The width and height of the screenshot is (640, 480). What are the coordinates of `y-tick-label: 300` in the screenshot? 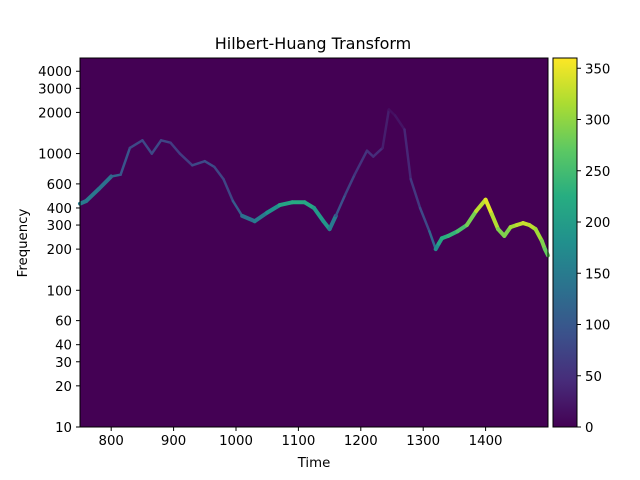 It's located at (59, 226).